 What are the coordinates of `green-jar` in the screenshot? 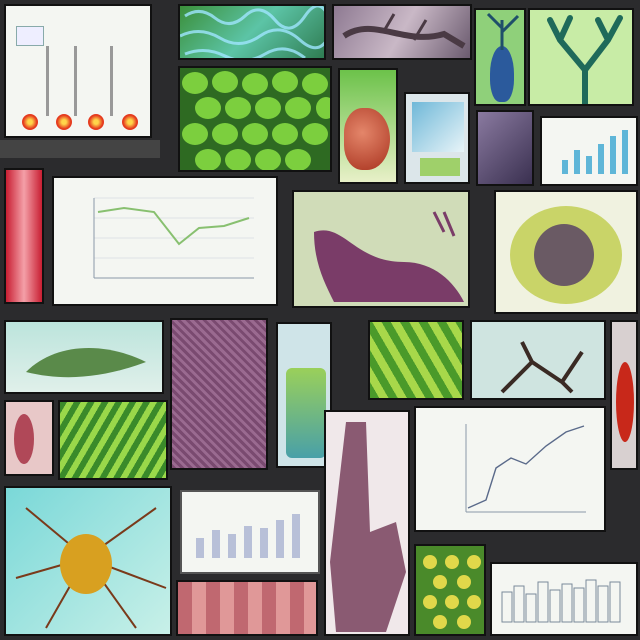 It's located at (304, 395).